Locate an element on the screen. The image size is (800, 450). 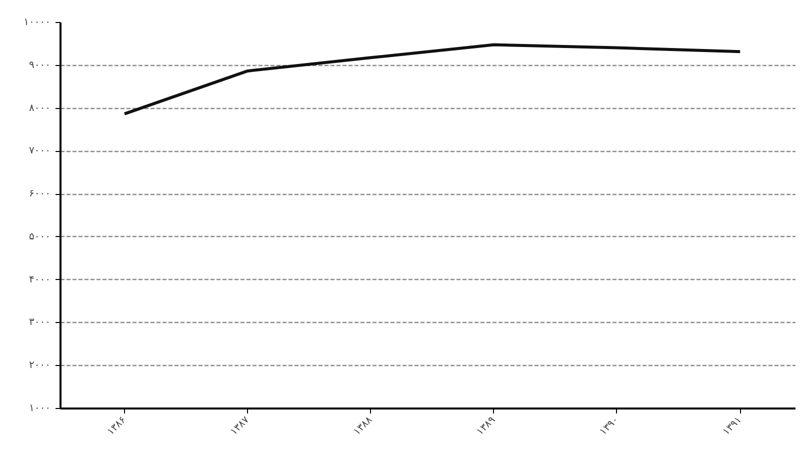
y-tick-label: ۸۰۰۰ is located at coordinates (39, 108).